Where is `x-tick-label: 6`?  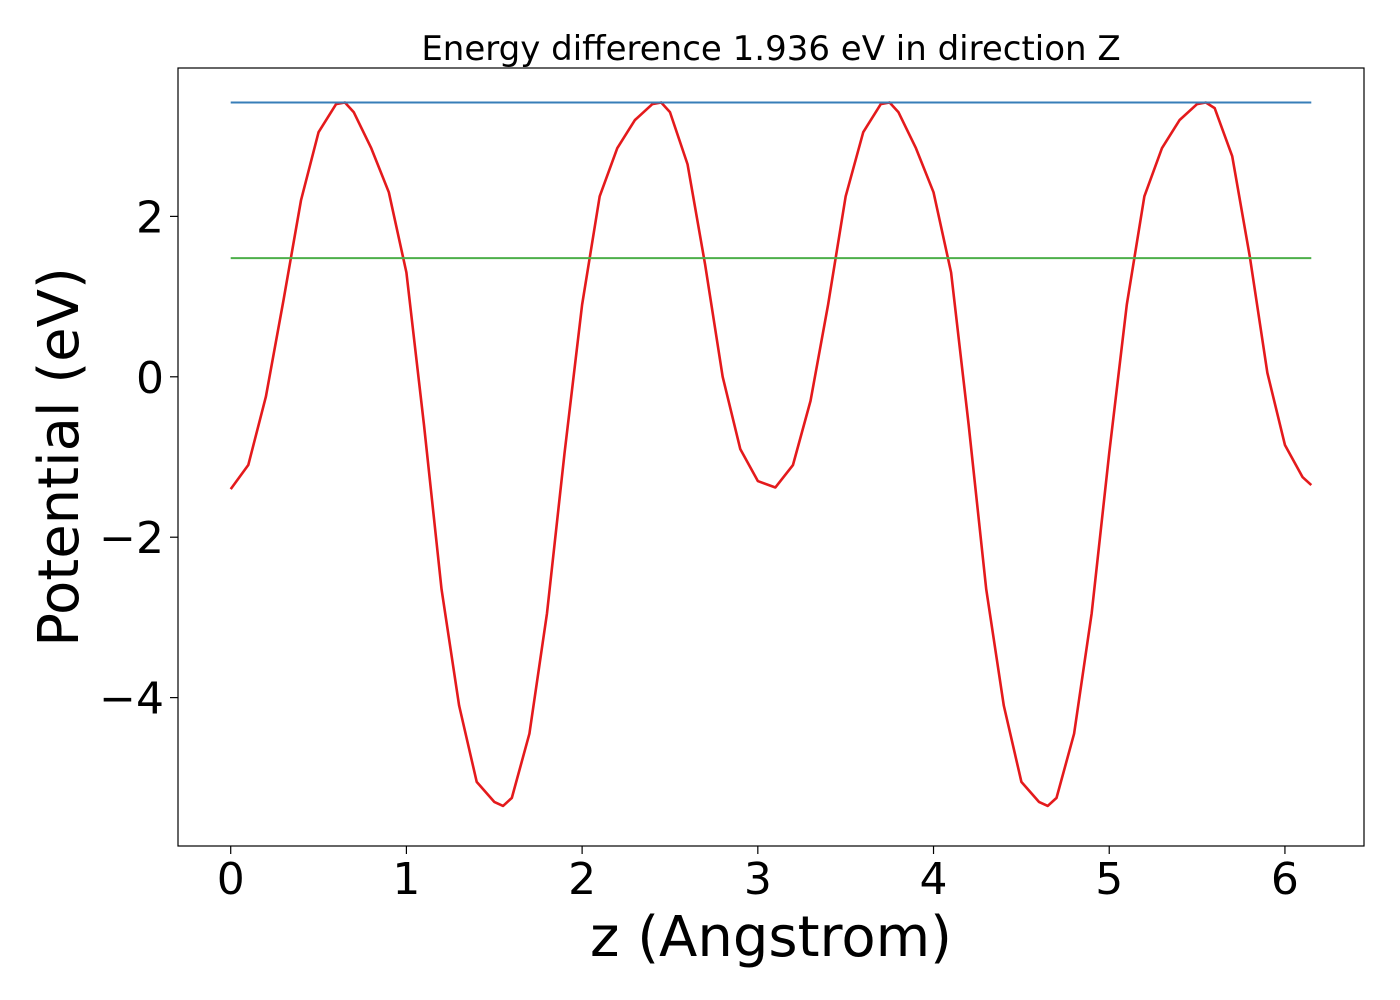
x-tick-label: 6 is located at coordinates (1285, 879).